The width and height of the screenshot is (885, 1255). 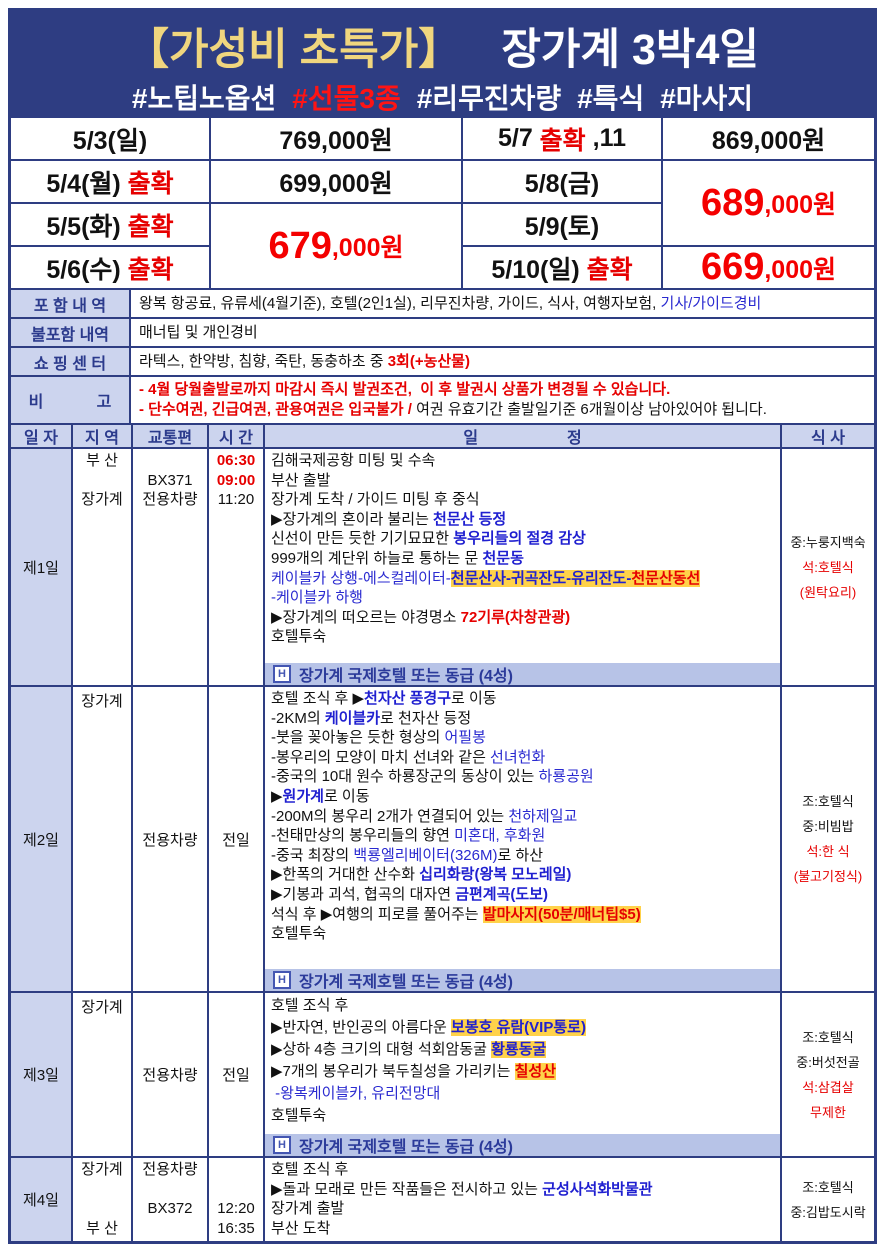 I want to click on itinerary-line: 장가계 도착 / 가이드 미팅 후 중식, so click(x=524, y=500).